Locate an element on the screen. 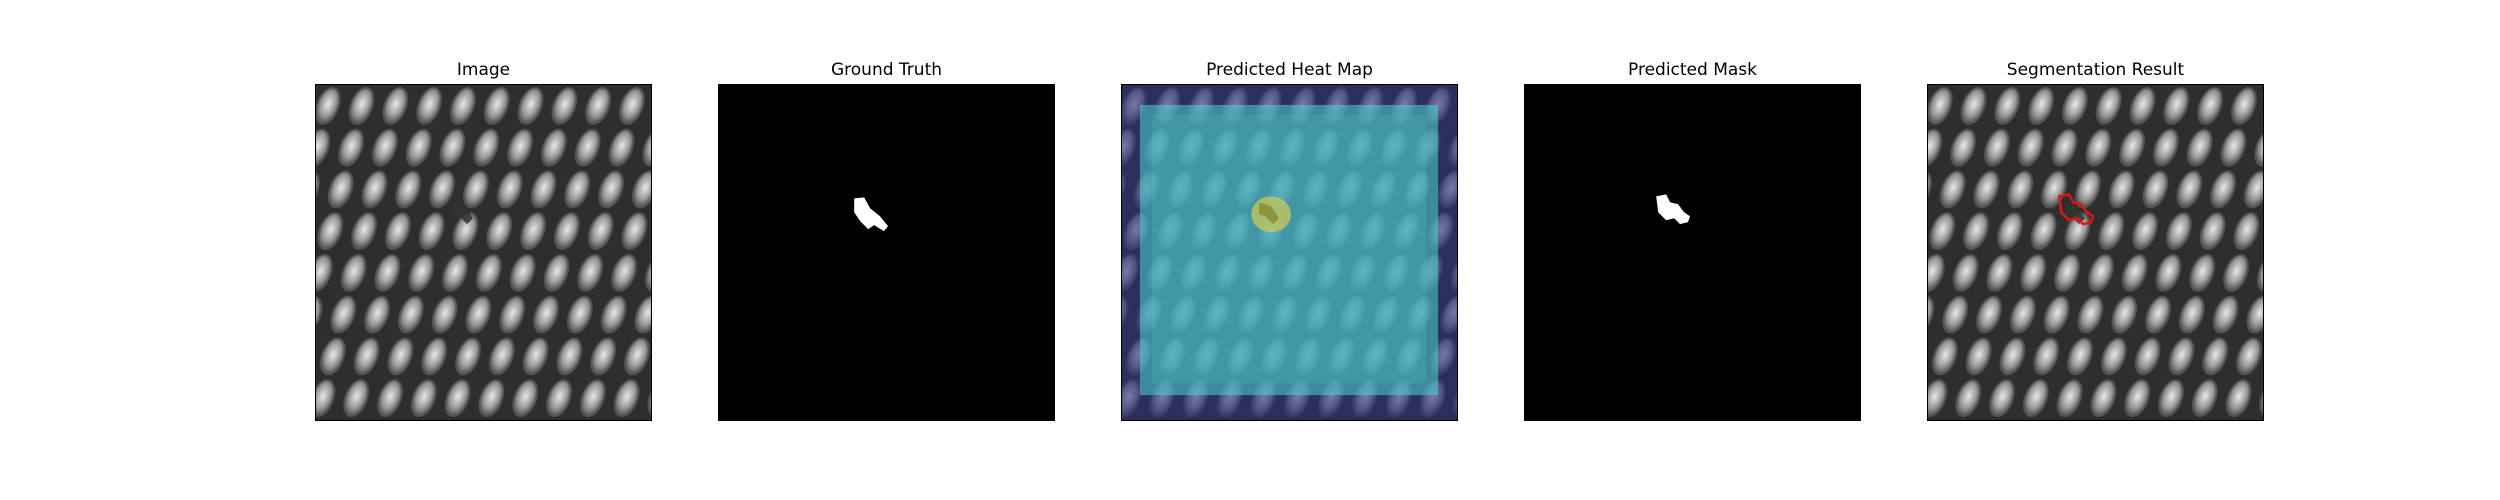 Image resolution: width=2500 pixels, height=500 pixels. heat-map-view is located at coordinates (1289, 252).